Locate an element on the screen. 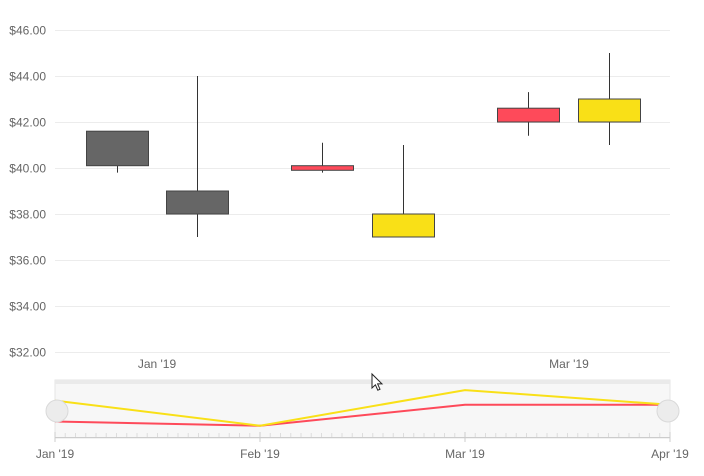  navigator-background is located at coordinates (362, 409).